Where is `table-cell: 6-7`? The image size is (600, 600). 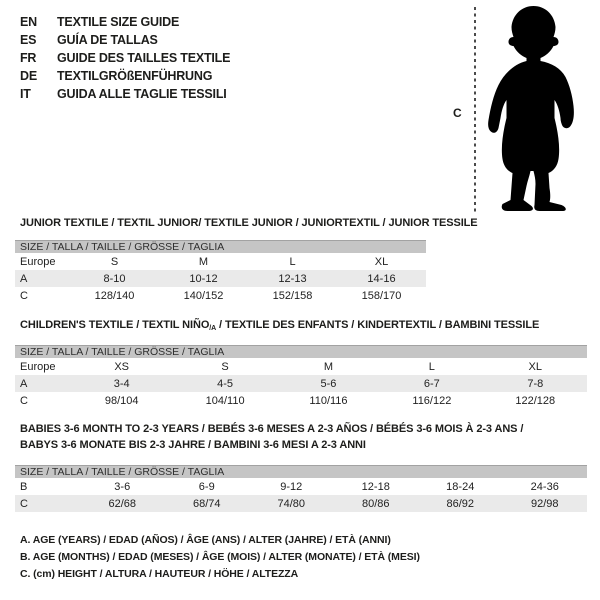
table-cell: 6-7 is located at coordinates (431, 383).